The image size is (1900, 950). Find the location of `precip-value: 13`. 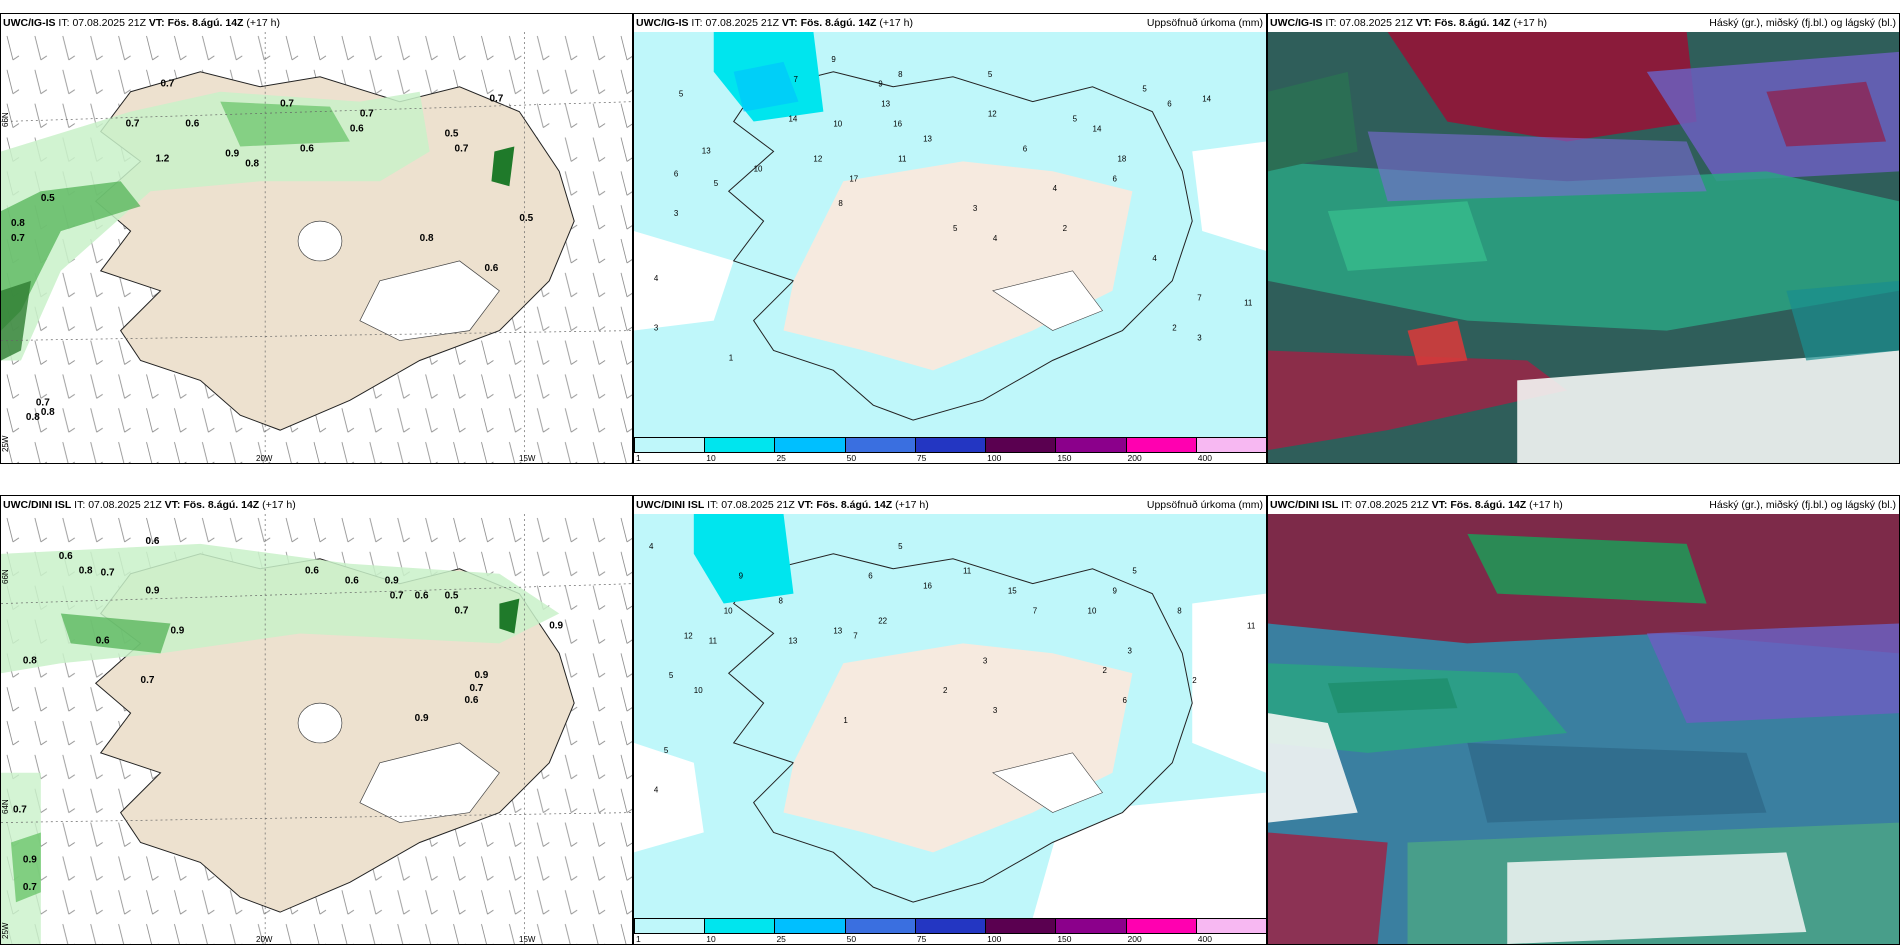

precip-value: 13 is located at coordinates (885, 104).